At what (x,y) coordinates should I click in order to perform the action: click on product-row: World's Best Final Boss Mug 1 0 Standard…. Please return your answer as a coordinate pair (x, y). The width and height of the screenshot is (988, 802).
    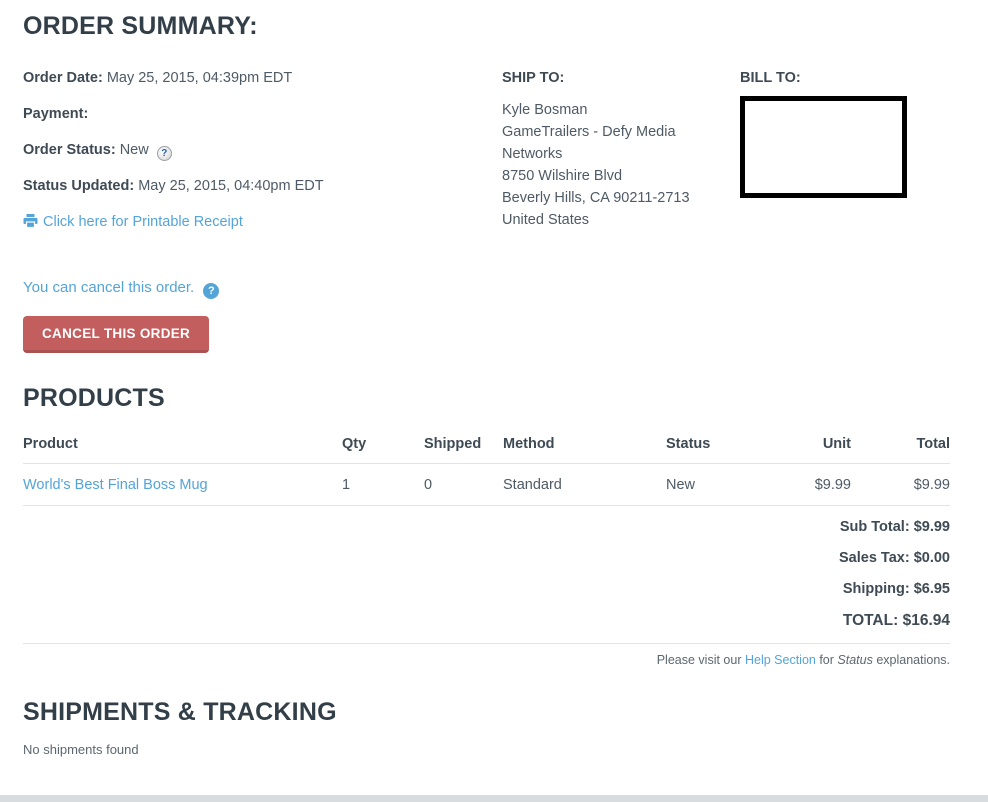
    Looking at the image, I should click on (486, 484).